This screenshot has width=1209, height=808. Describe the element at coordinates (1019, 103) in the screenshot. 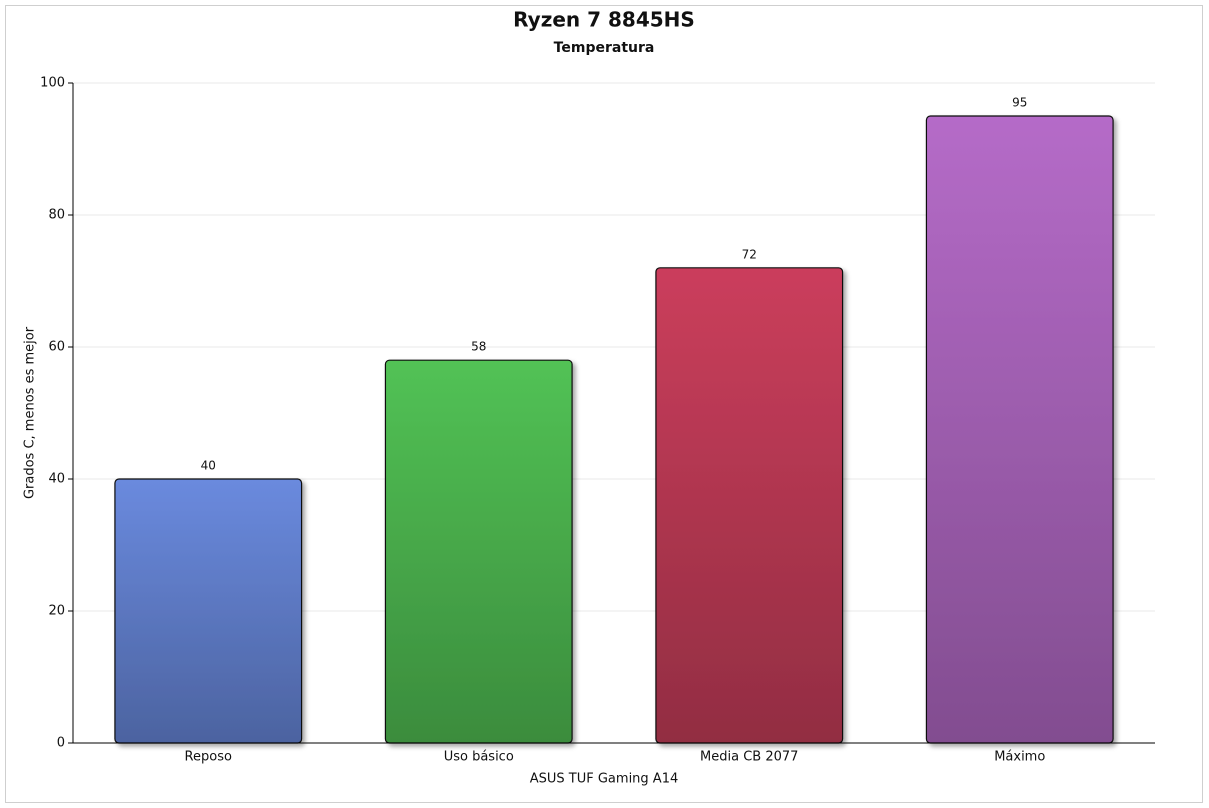

I see `data-label: 95` at that location.